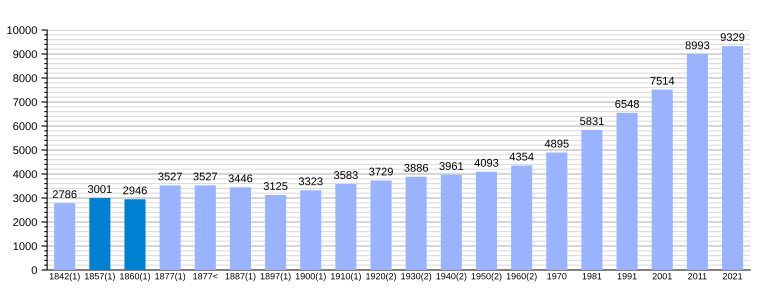 The image size is (760, 300). What do you see at coordinates (487, 277) in the screenshot?
I see `x-tick-label: 1950(2)` at bounding box center [487, 277].